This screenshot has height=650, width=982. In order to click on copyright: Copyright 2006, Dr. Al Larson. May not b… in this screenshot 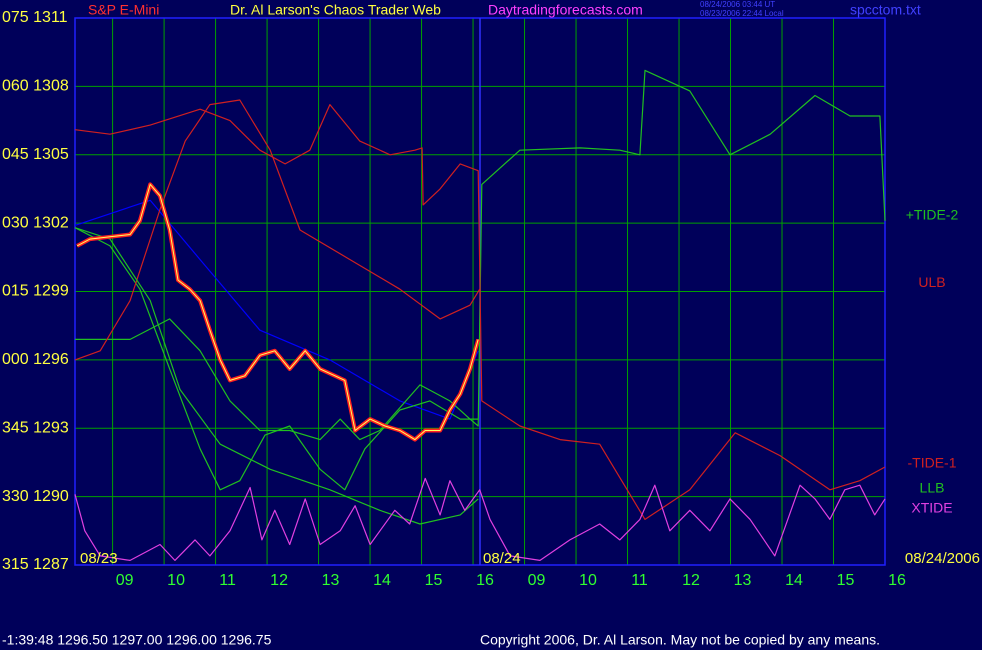, I will do `click(680, 640)`.